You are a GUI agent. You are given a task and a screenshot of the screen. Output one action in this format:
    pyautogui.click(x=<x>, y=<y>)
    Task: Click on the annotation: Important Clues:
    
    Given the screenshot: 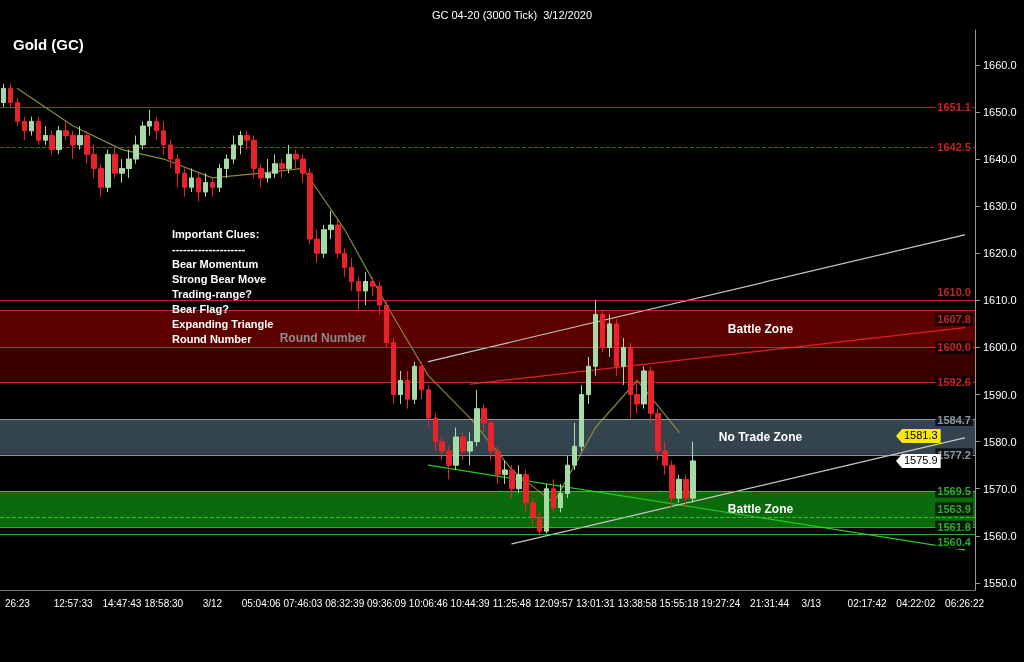 What is the action you would take?
    pyautogui.click(x=215, y=233)
    